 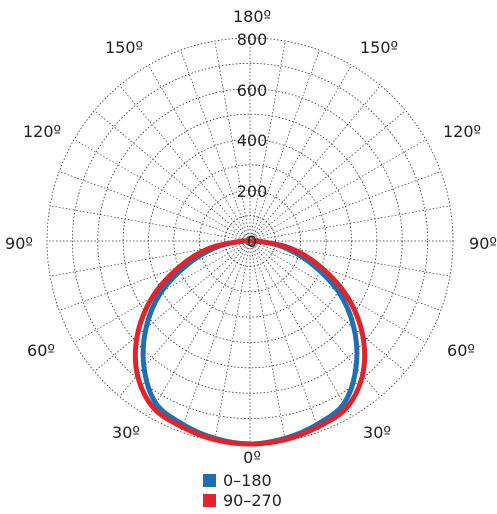 What do you see at coordinates (41, 350) in the screenshot?
I see `angle-label-left-60: 60º` at bounding box center [41, 350].